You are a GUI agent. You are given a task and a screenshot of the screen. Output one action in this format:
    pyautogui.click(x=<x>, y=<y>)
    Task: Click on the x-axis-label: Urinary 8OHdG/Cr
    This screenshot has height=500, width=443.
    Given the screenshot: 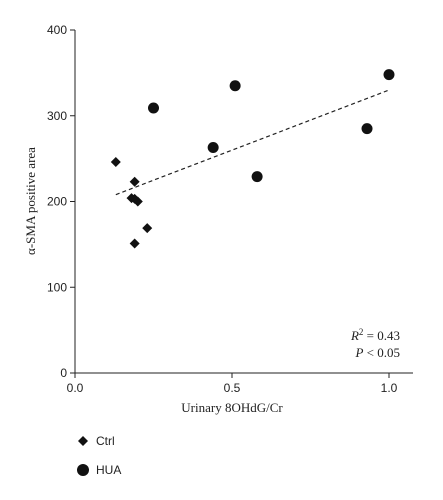 What is the action you would take?
    pyautogui.click(x=232, y=407)
    